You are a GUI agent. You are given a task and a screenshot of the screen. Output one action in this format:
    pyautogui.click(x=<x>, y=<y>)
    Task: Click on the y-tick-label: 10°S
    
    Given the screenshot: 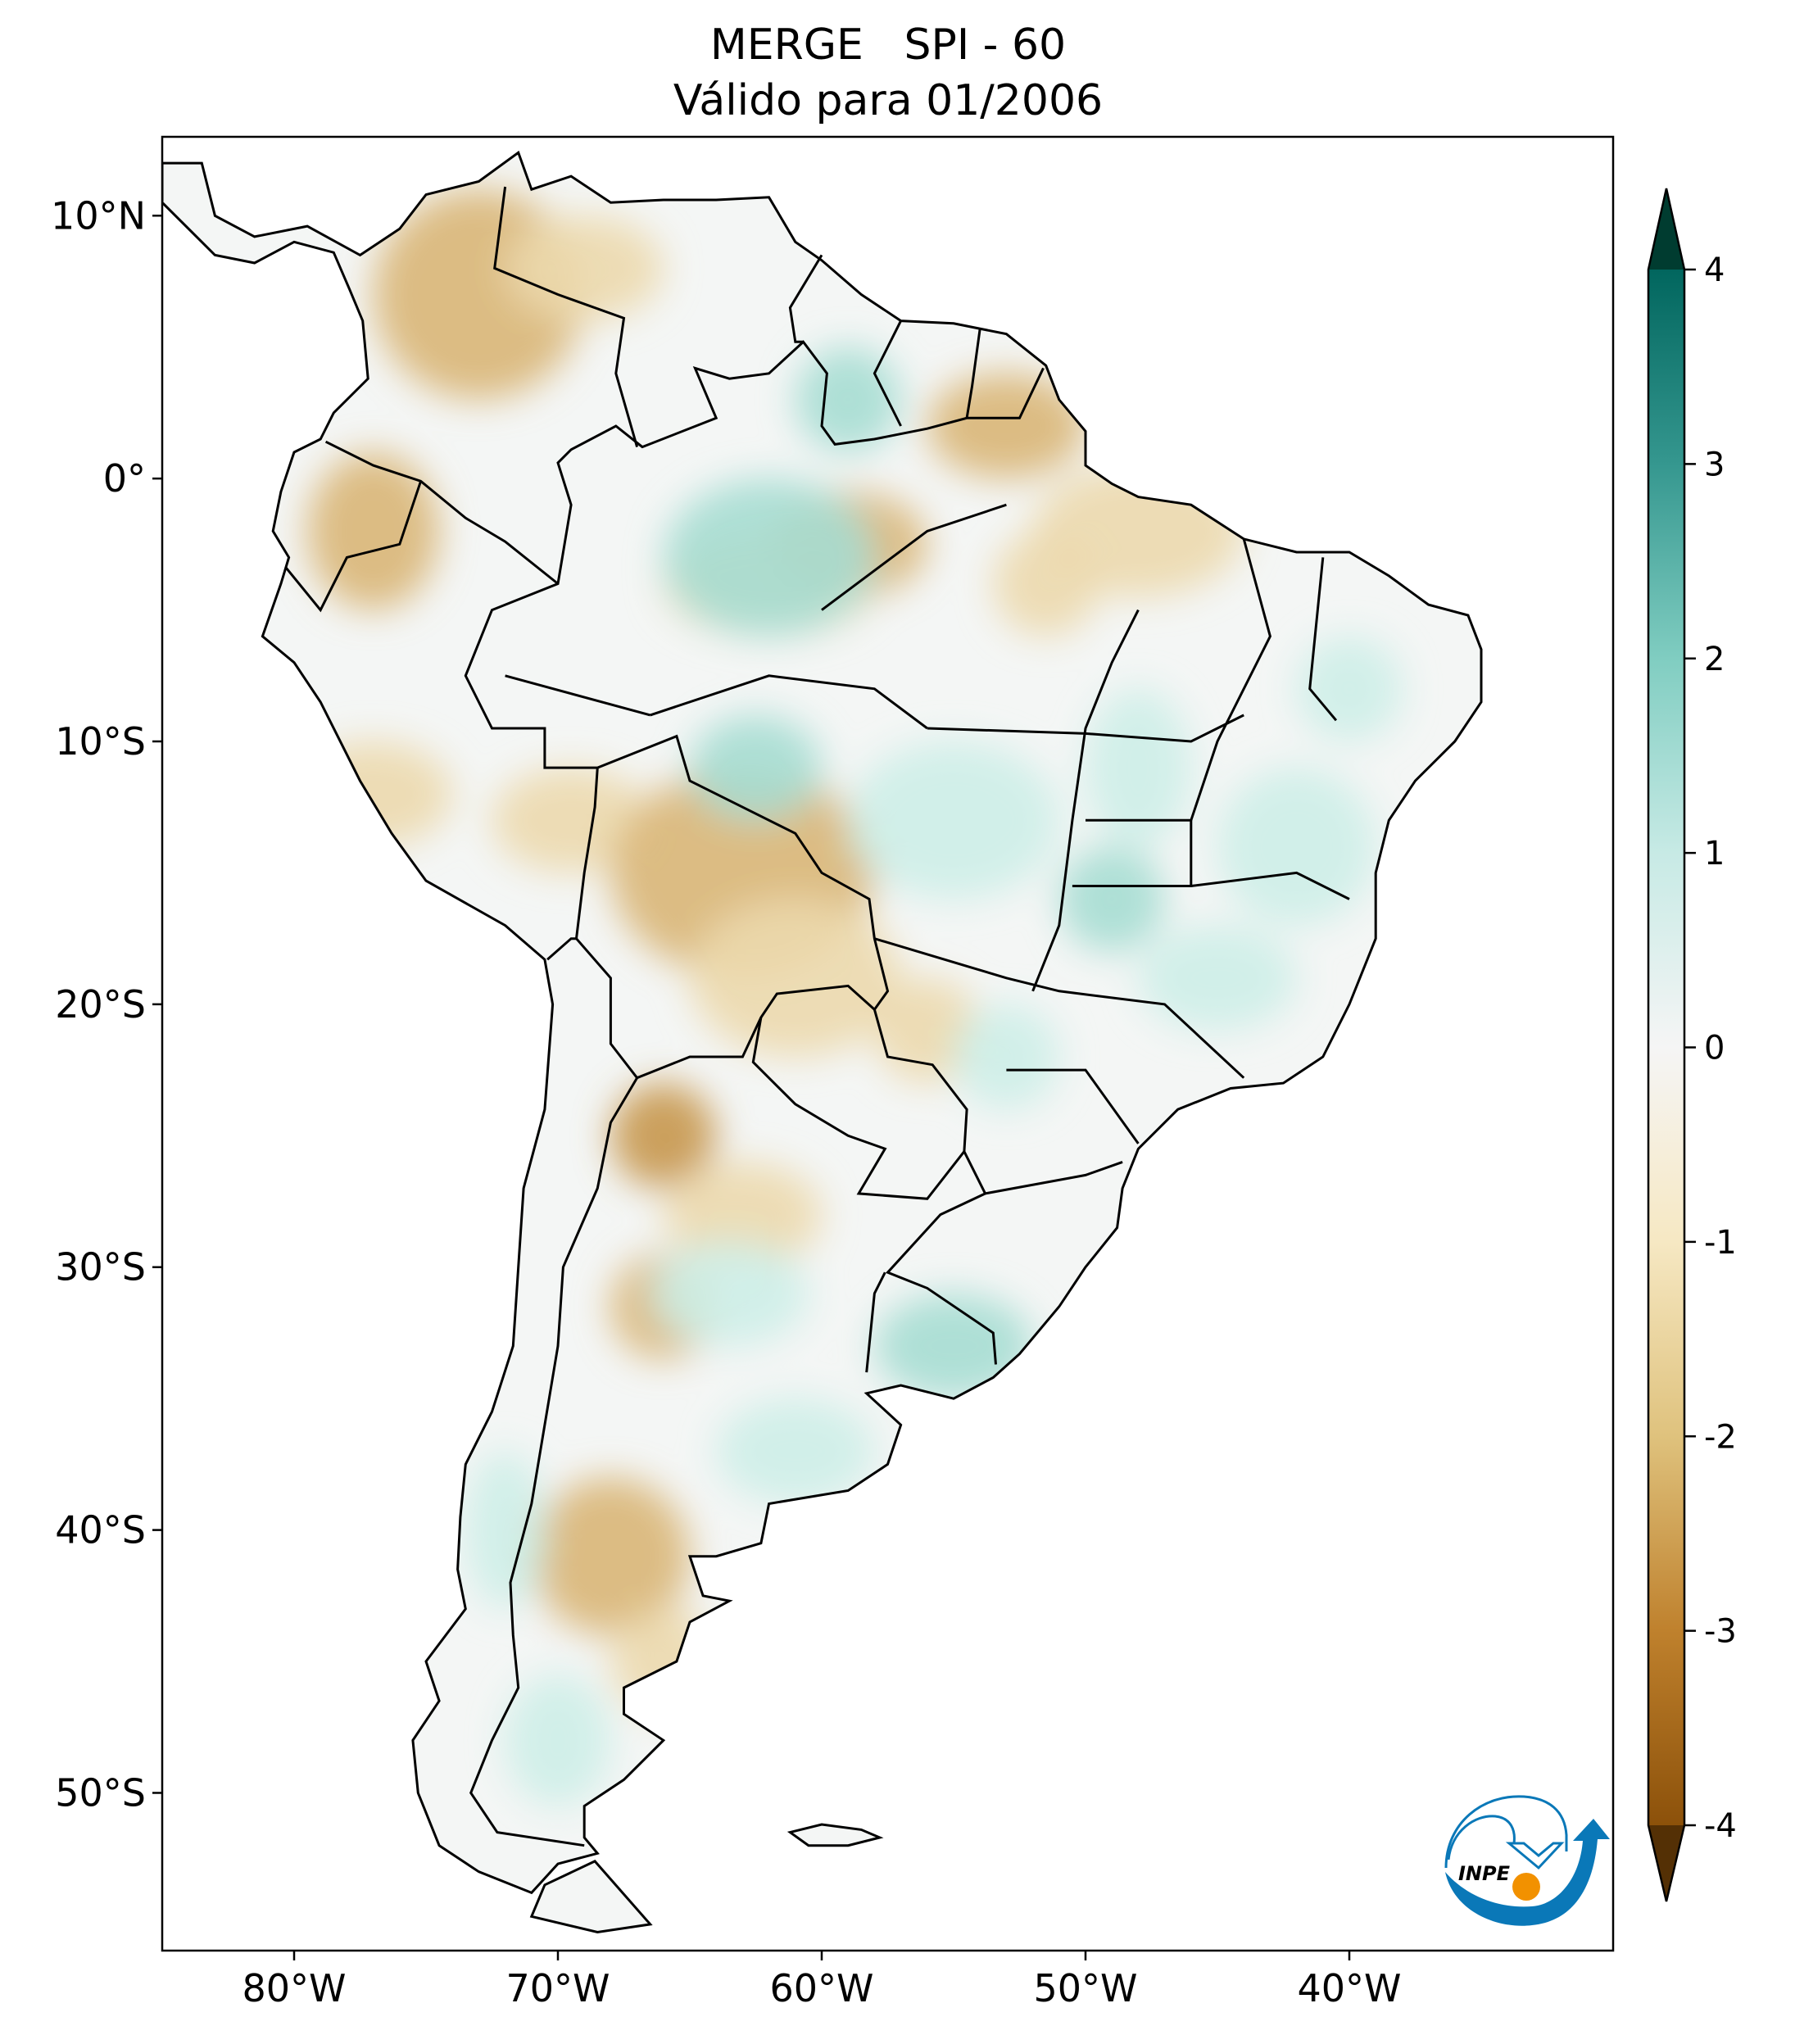 What is the action you would take?
    pyautogui.click(x=100, y=741)
    